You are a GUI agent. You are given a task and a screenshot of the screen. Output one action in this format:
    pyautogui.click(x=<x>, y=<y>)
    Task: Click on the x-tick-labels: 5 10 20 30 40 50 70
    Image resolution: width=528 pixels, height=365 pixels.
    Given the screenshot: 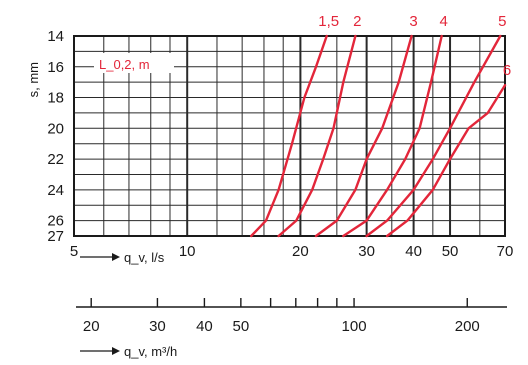 What is the action you would take?
    pyautogui.click(x=292, y=251)
    